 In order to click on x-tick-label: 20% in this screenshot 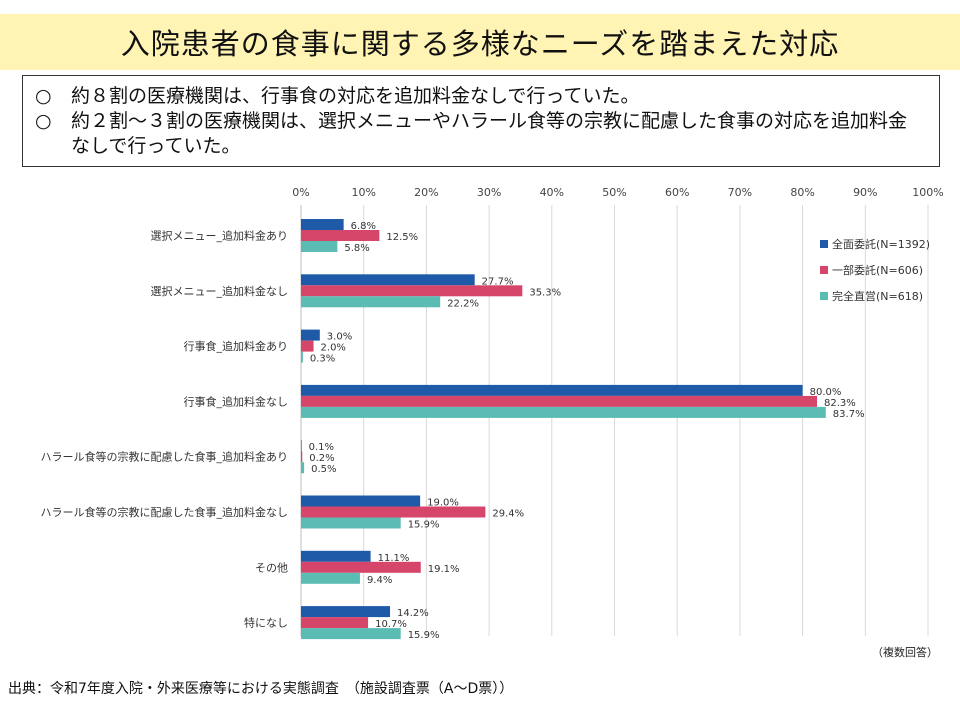, I will do `click(426, 192)`.